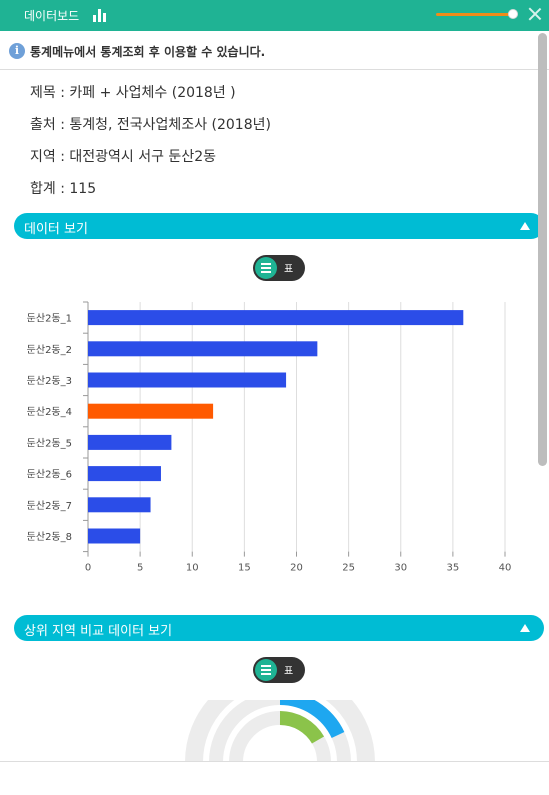  I want to click on scrollbar, so click(543, 398).